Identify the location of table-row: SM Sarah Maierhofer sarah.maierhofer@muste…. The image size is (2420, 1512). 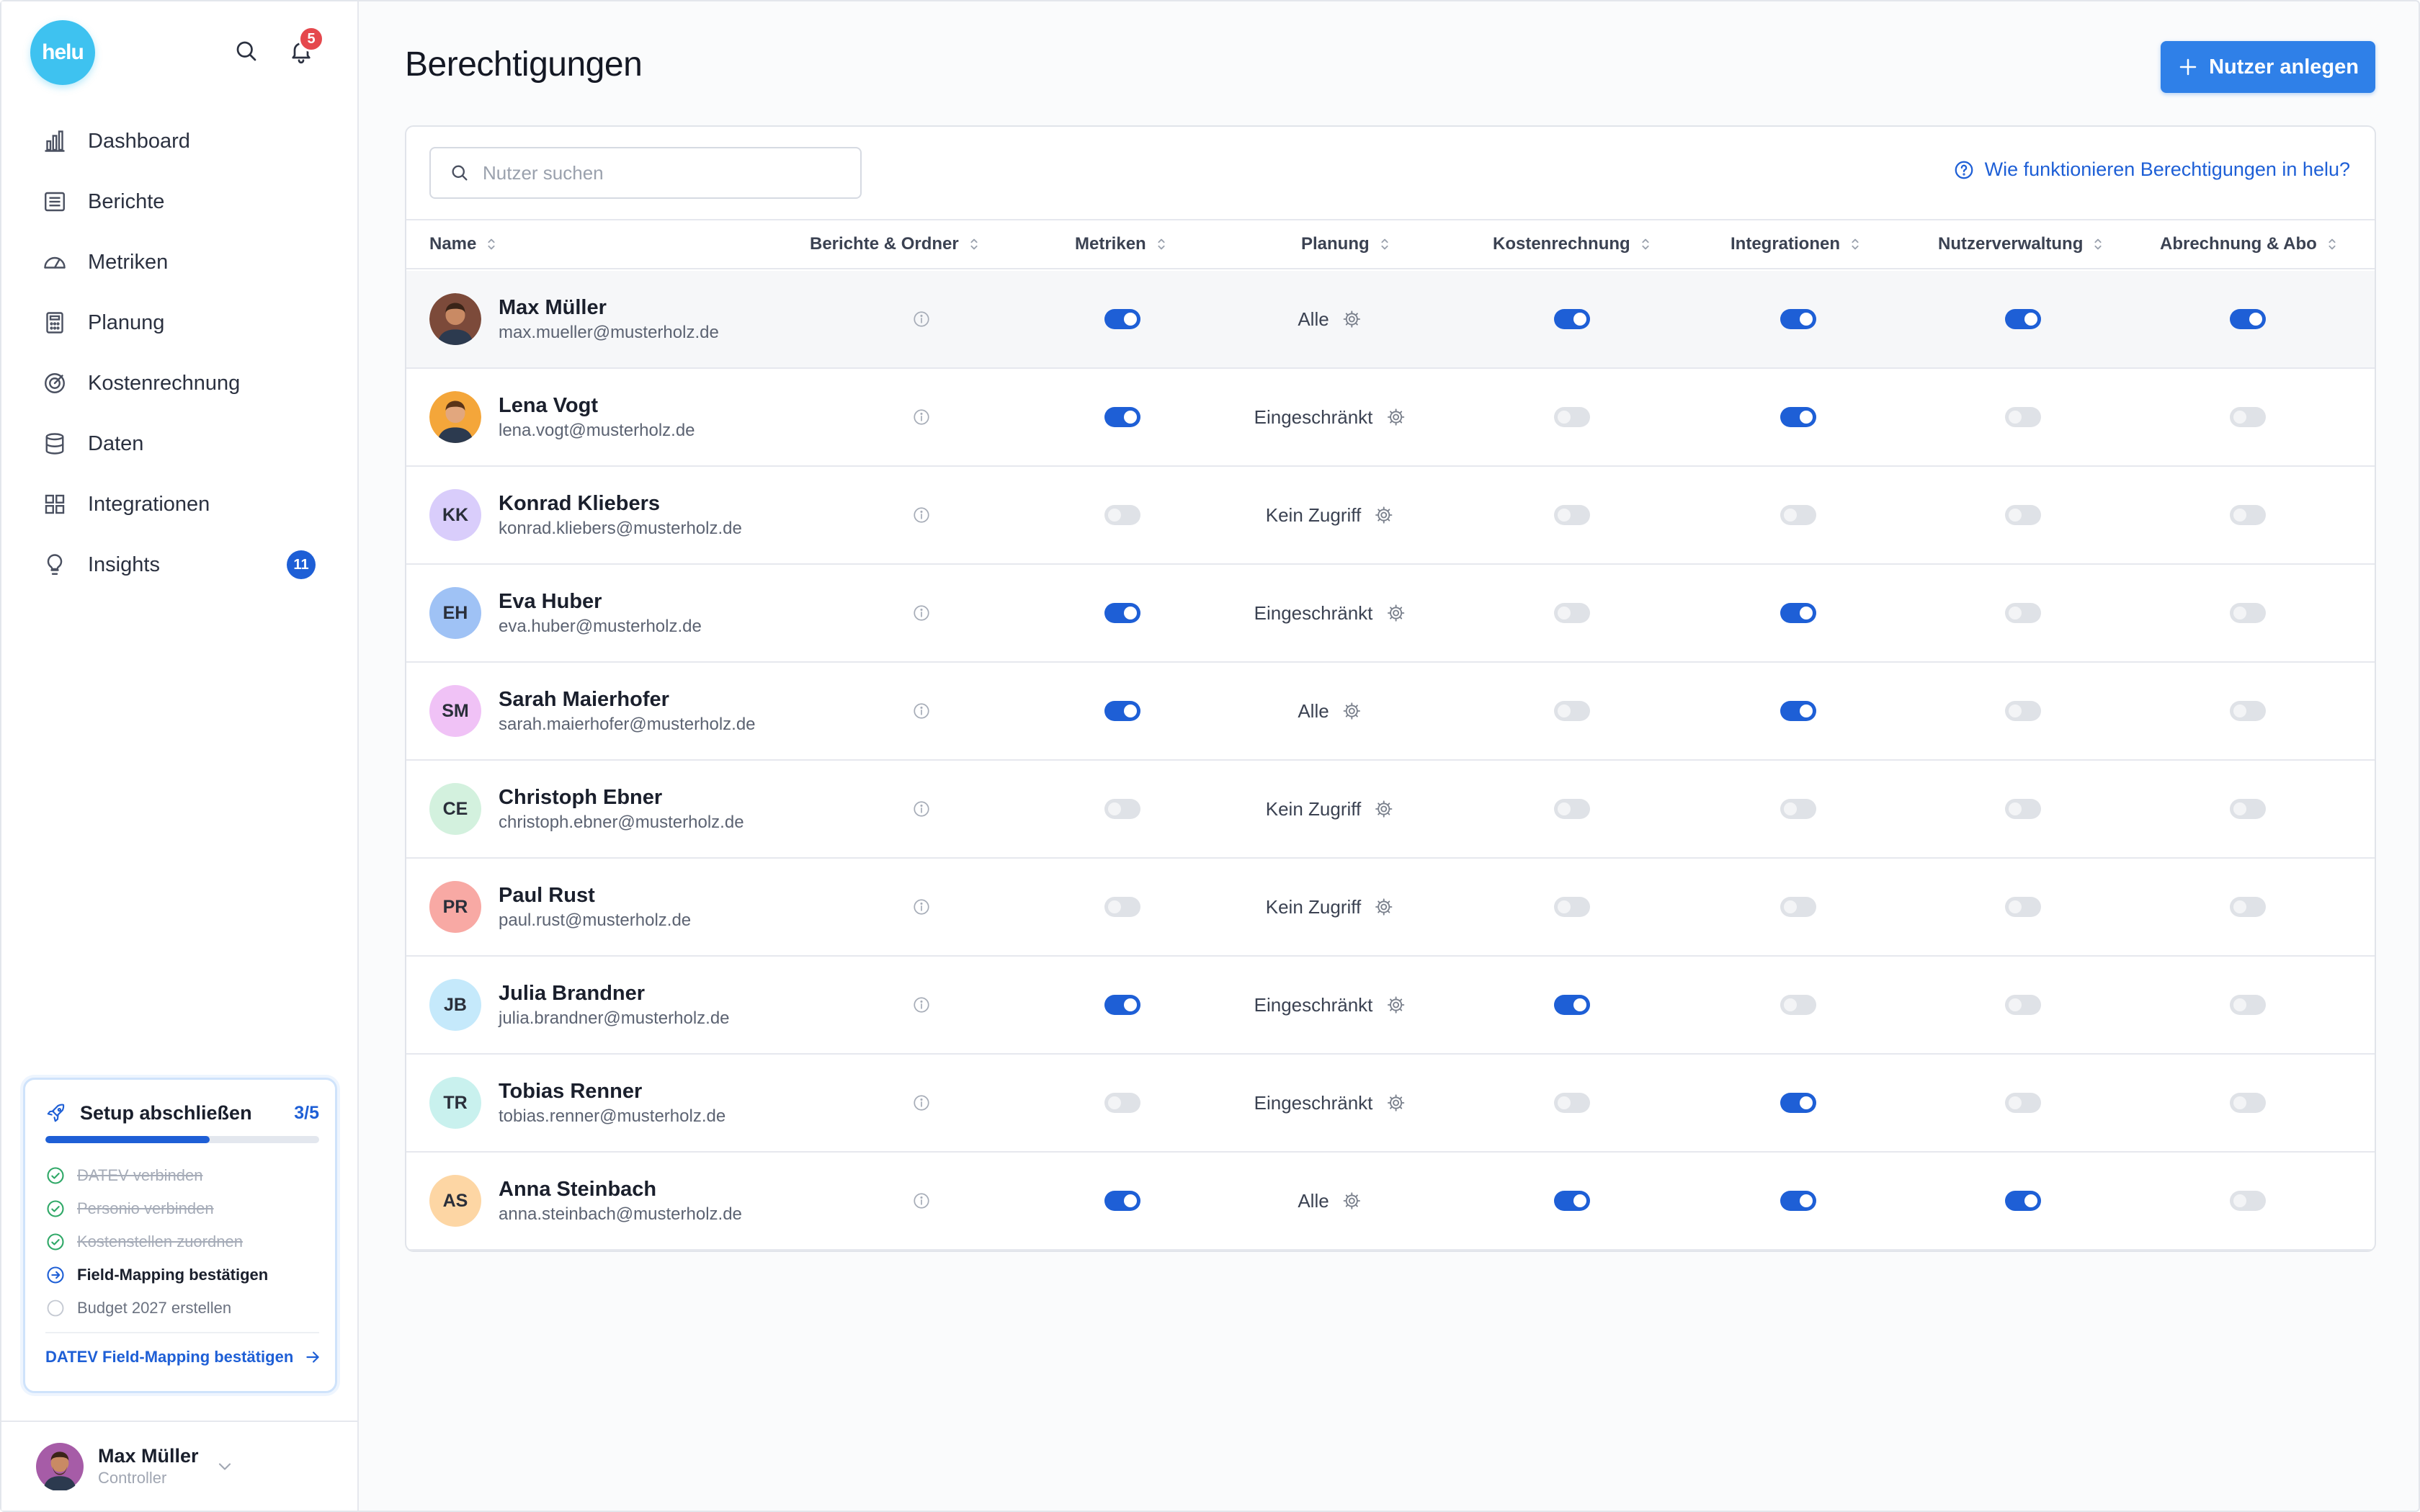
(1391, 712).